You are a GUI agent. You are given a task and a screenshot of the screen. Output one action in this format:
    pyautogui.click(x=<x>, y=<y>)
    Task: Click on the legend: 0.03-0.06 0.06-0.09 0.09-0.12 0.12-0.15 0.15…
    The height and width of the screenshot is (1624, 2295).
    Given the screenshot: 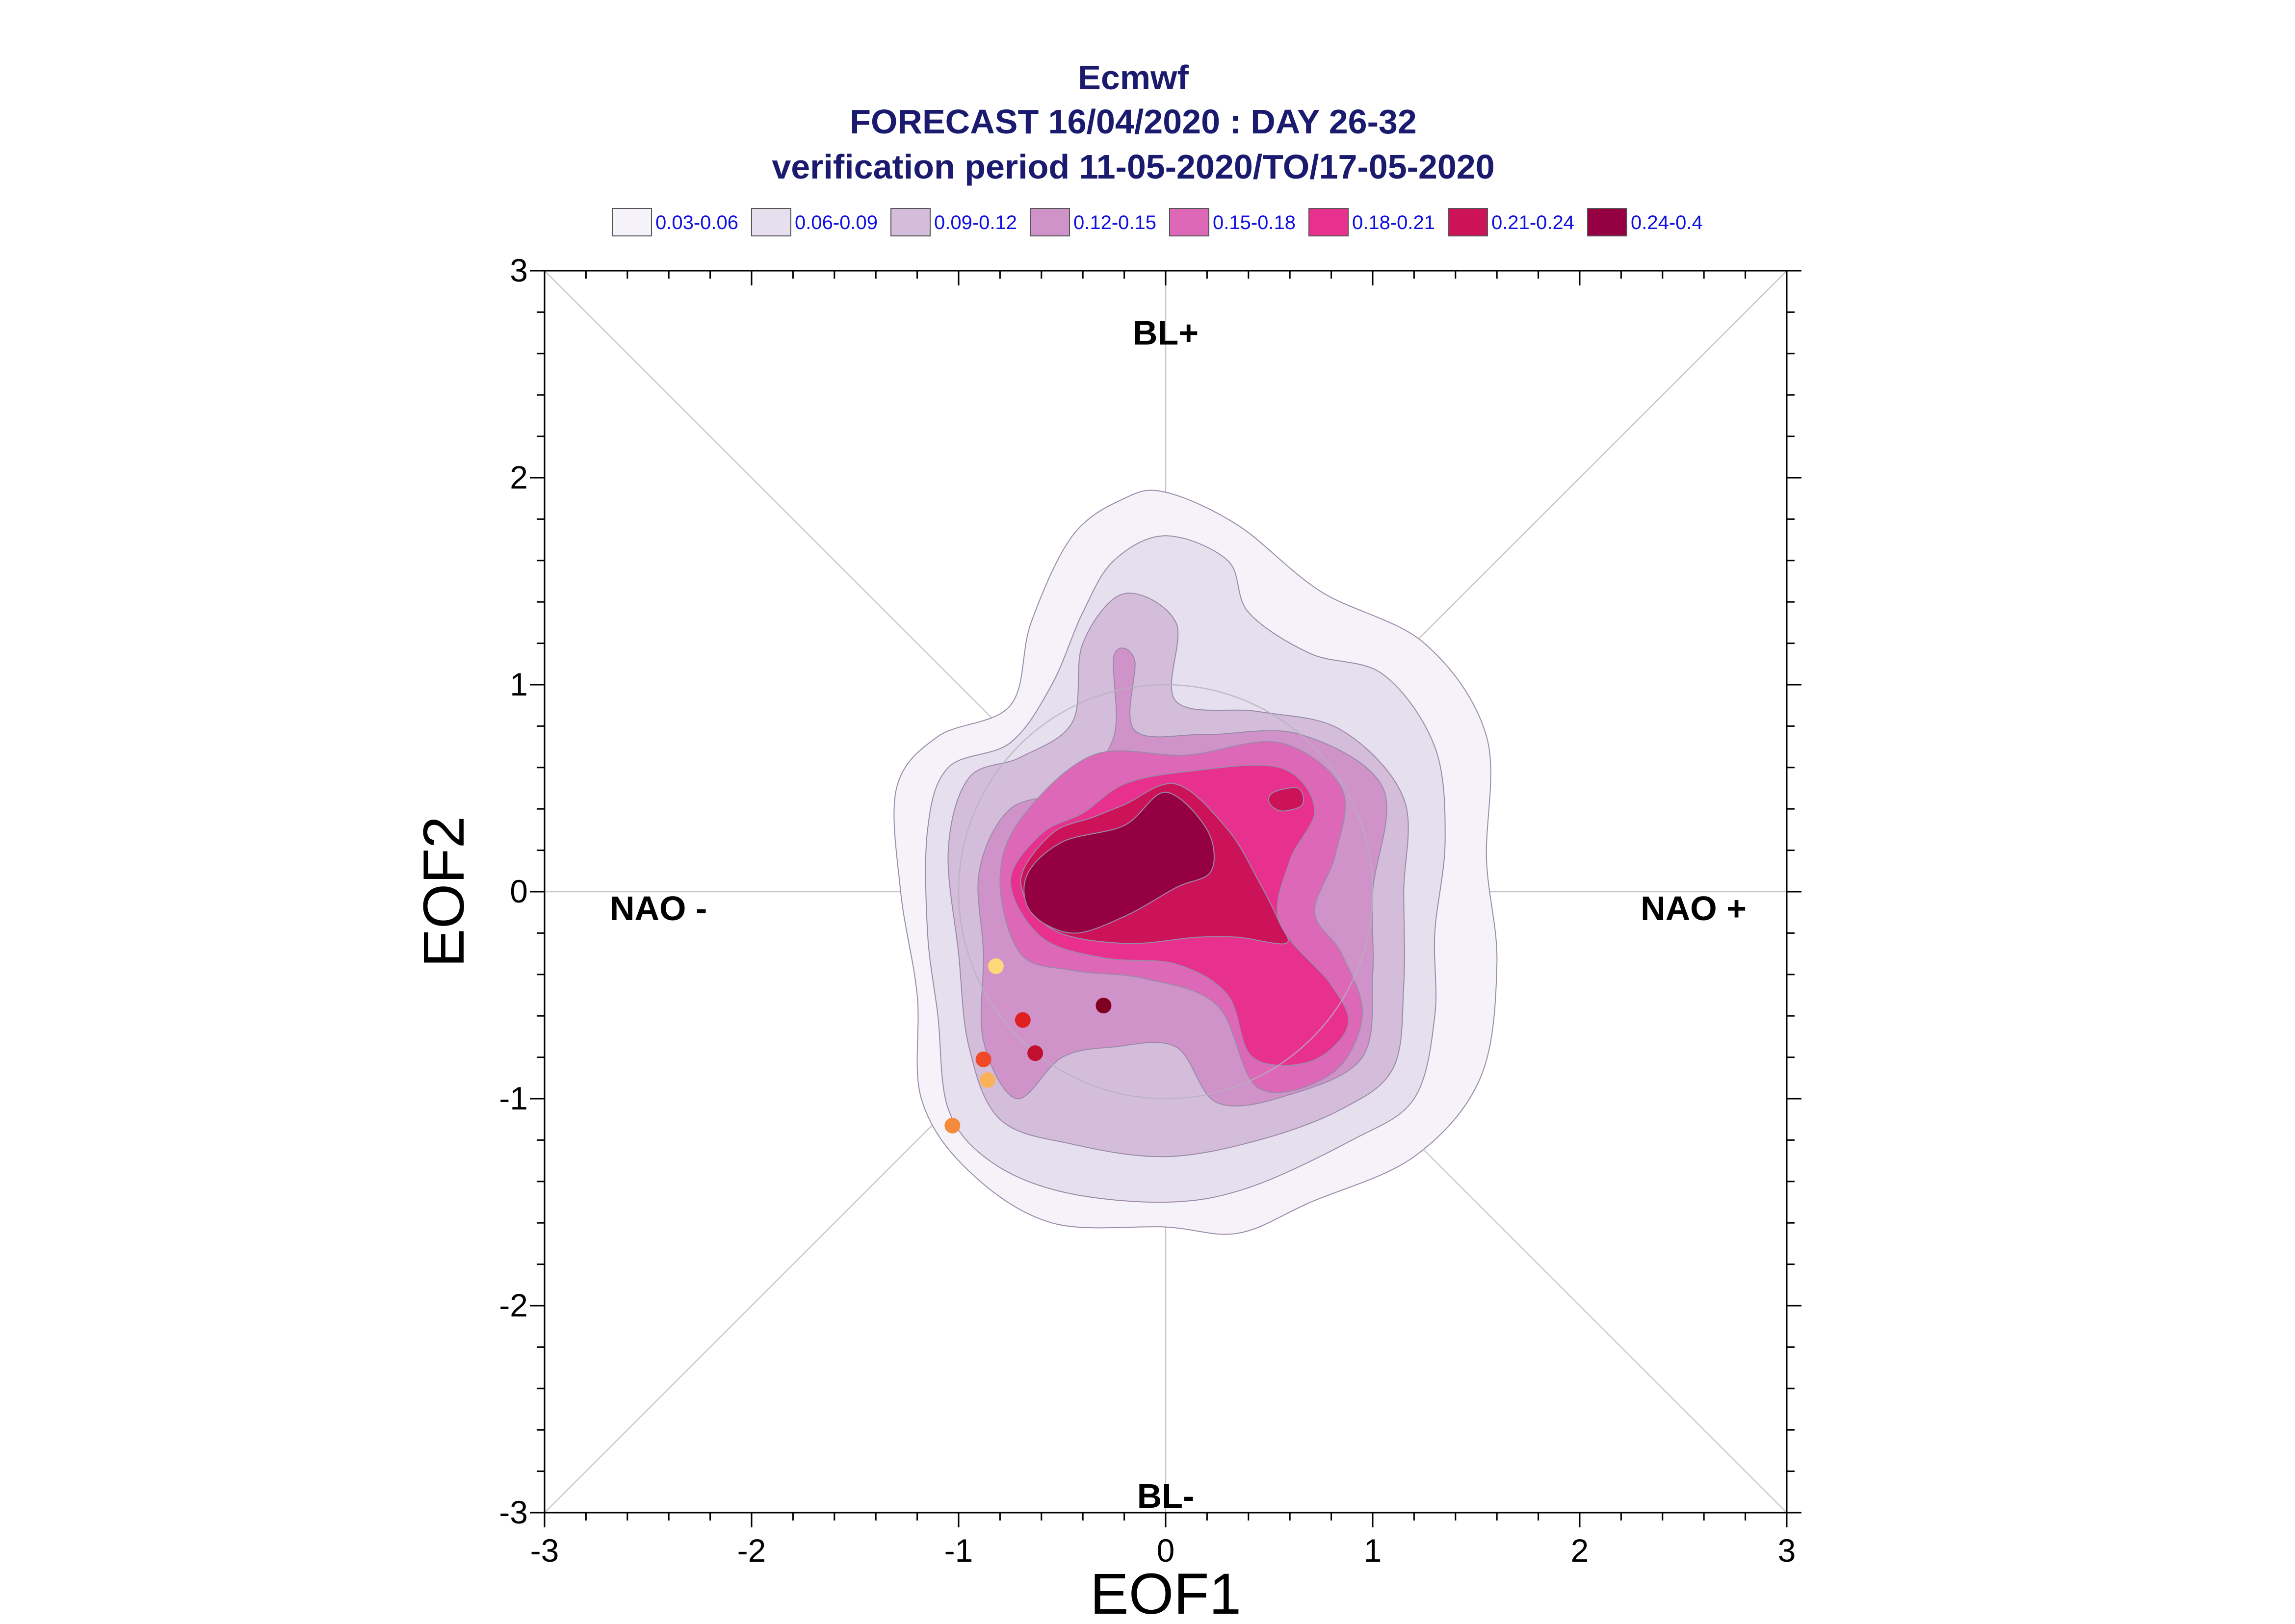 What is the action you would take?
    pyautogui.click(x=1158, y=222)
    